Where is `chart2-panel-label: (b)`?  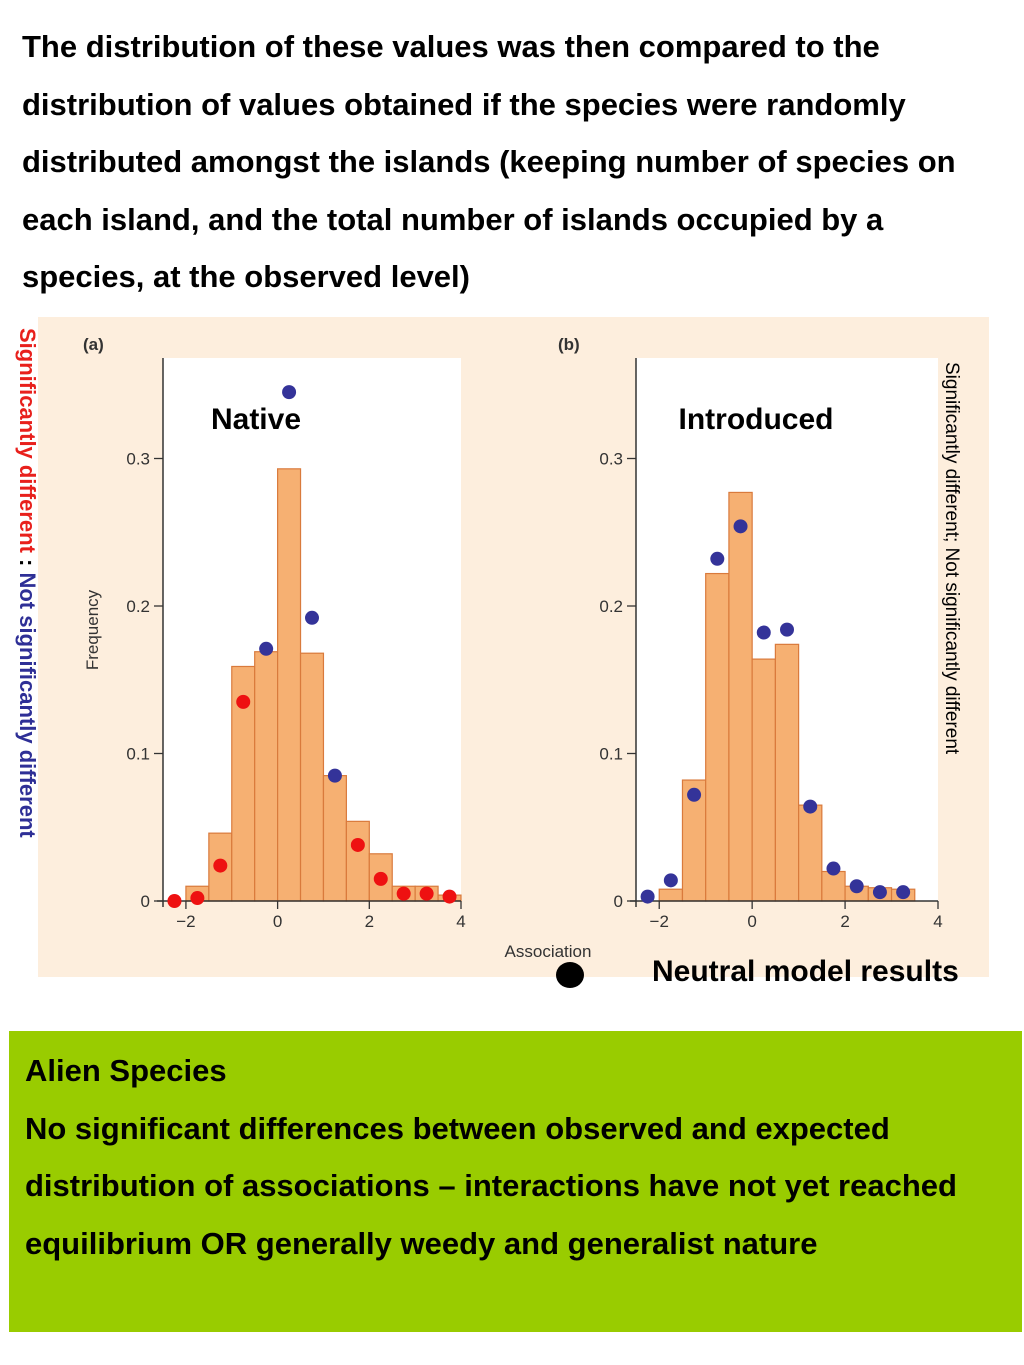
chart2-panel-label: (b) is located at coordinates (569, 344).